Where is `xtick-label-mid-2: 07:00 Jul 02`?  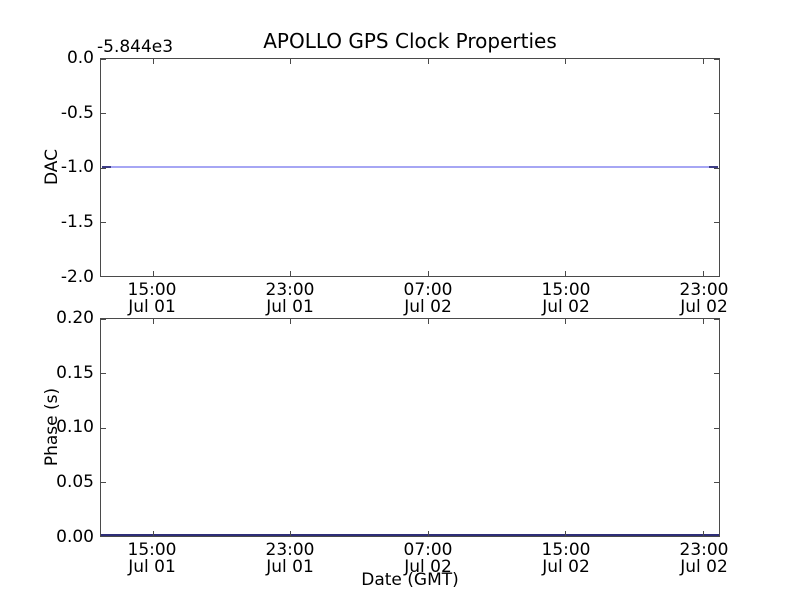
xtick-label-mid-2: 07:00 Jul 02 is located at coordinates (428, 299).